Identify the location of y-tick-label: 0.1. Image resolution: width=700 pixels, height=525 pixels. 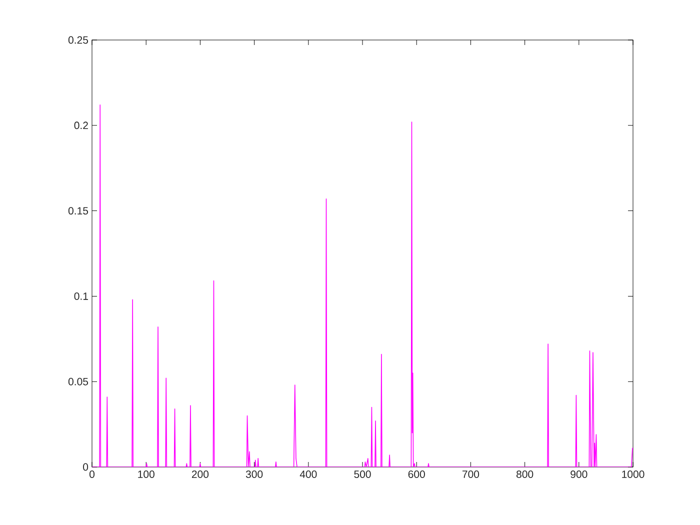
(81, 296).